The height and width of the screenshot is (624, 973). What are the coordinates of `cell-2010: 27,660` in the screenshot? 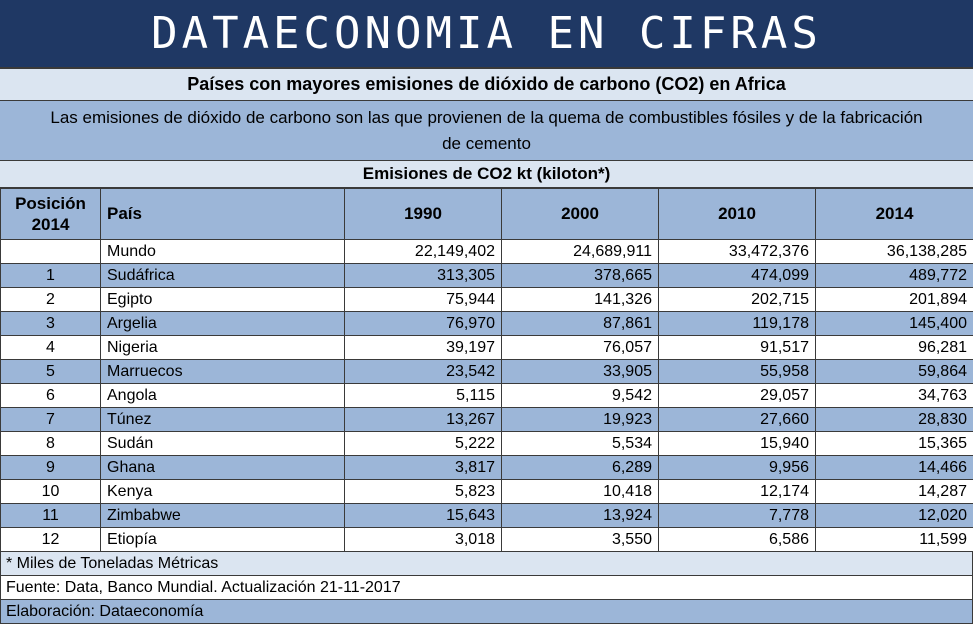 It's located at (737, 419).